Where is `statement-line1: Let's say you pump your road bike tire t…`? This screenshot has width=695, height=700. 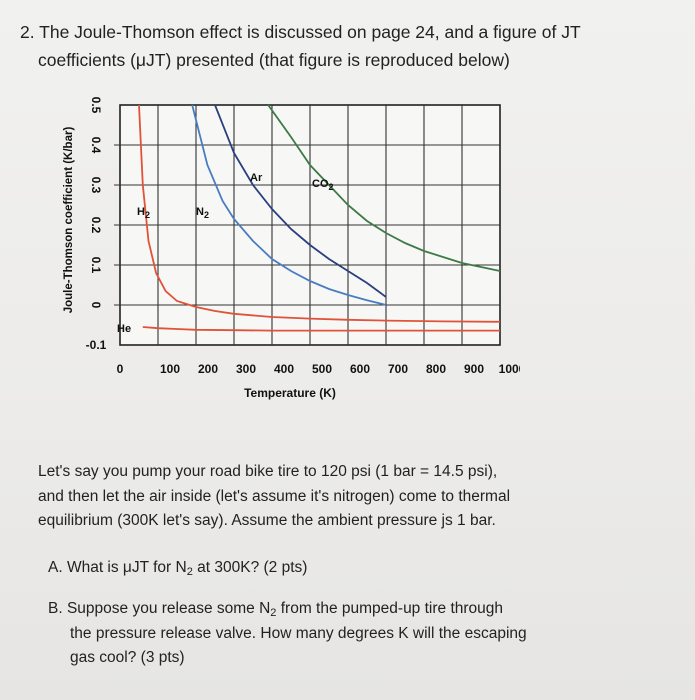 statement-line1: Let's say you pump your road bike tire t… is located at coordinates (268, 471).